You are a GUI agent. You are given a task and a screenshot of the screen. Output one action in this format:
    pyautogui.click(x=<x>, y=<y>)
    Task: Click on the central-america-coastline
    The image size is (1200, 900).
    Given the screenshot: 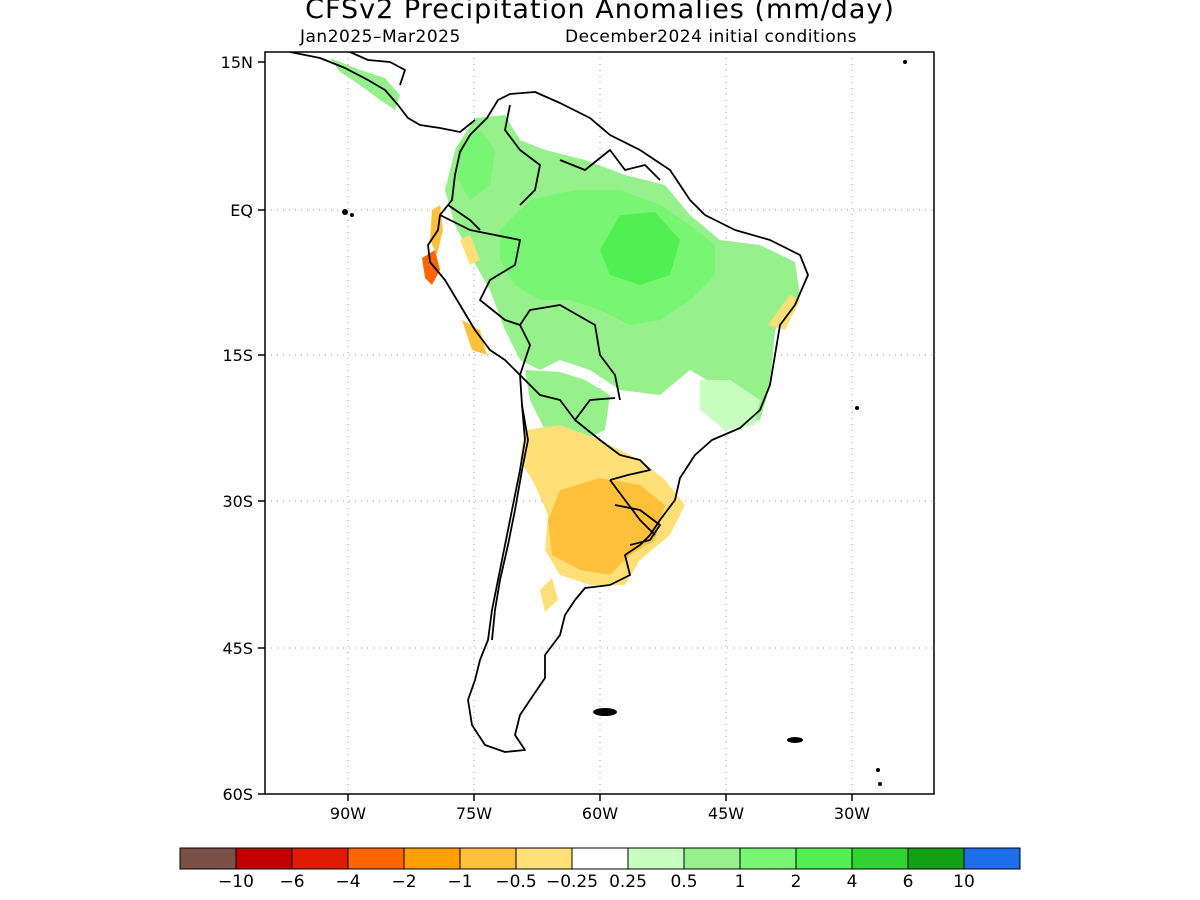 What is the action you would take?
    pyautogui.click(x=382, y=92)
    